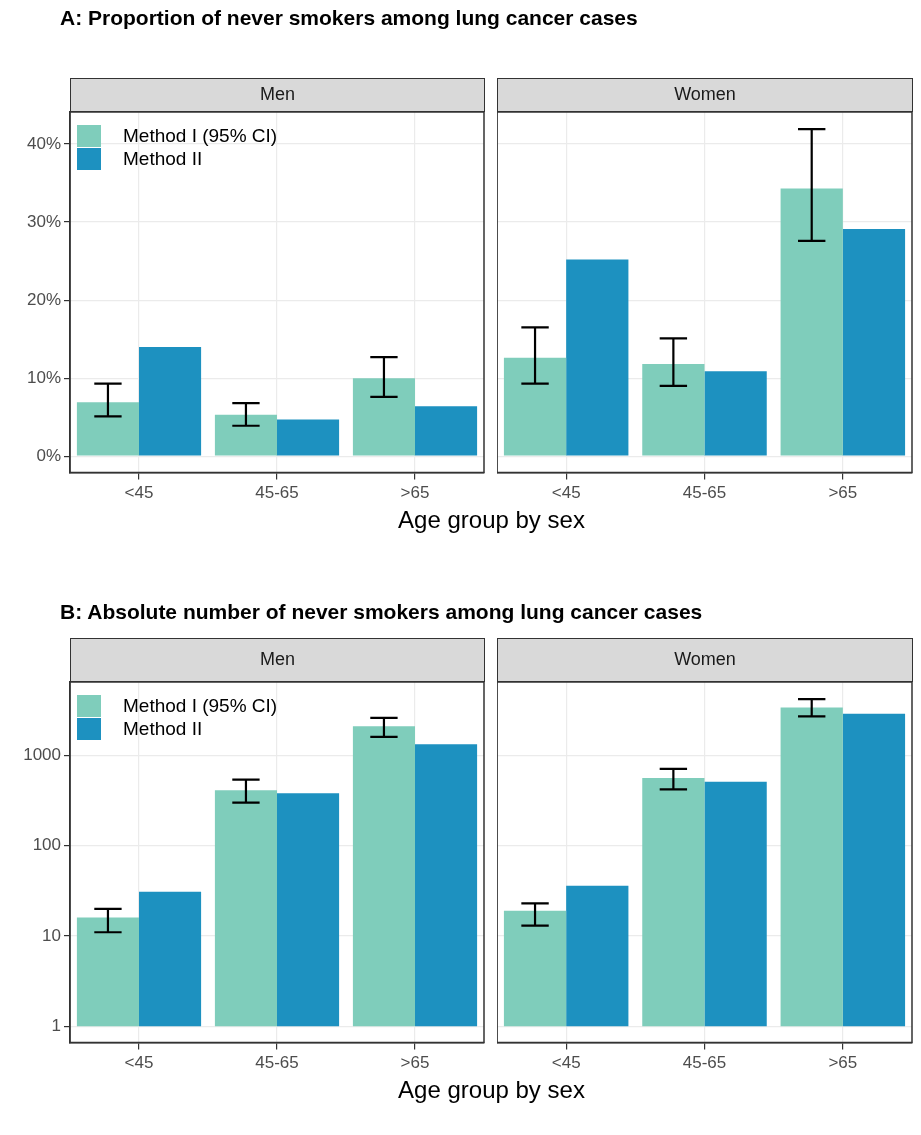  Describe the element at coordinates (51, 935) in the screenshot. I see `y-tick-label: 10` at that location.